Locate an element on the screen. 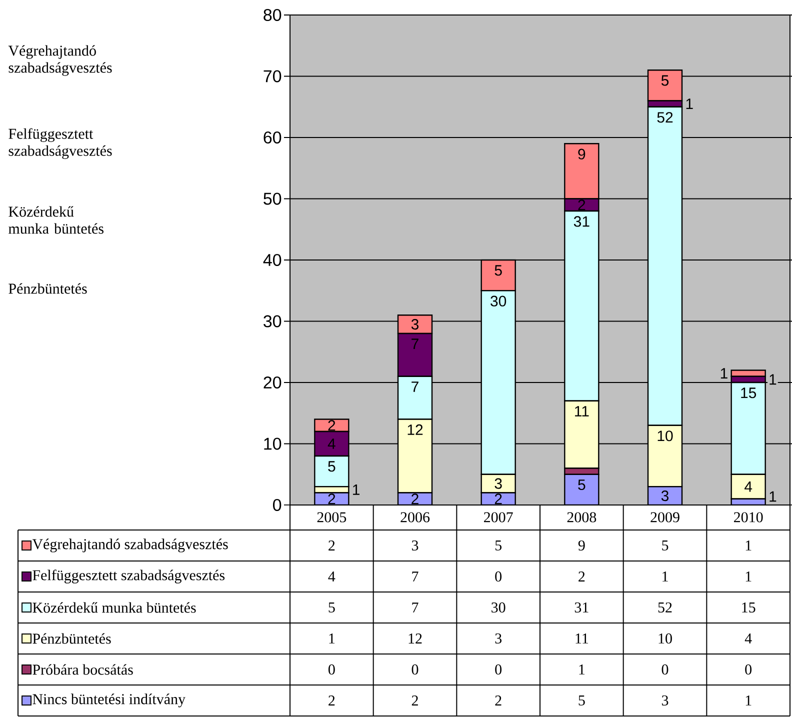 This screenshot has width=792, height=725. text: Végrehajtandó szabadságvesztés is located at coordinates (60, 60).